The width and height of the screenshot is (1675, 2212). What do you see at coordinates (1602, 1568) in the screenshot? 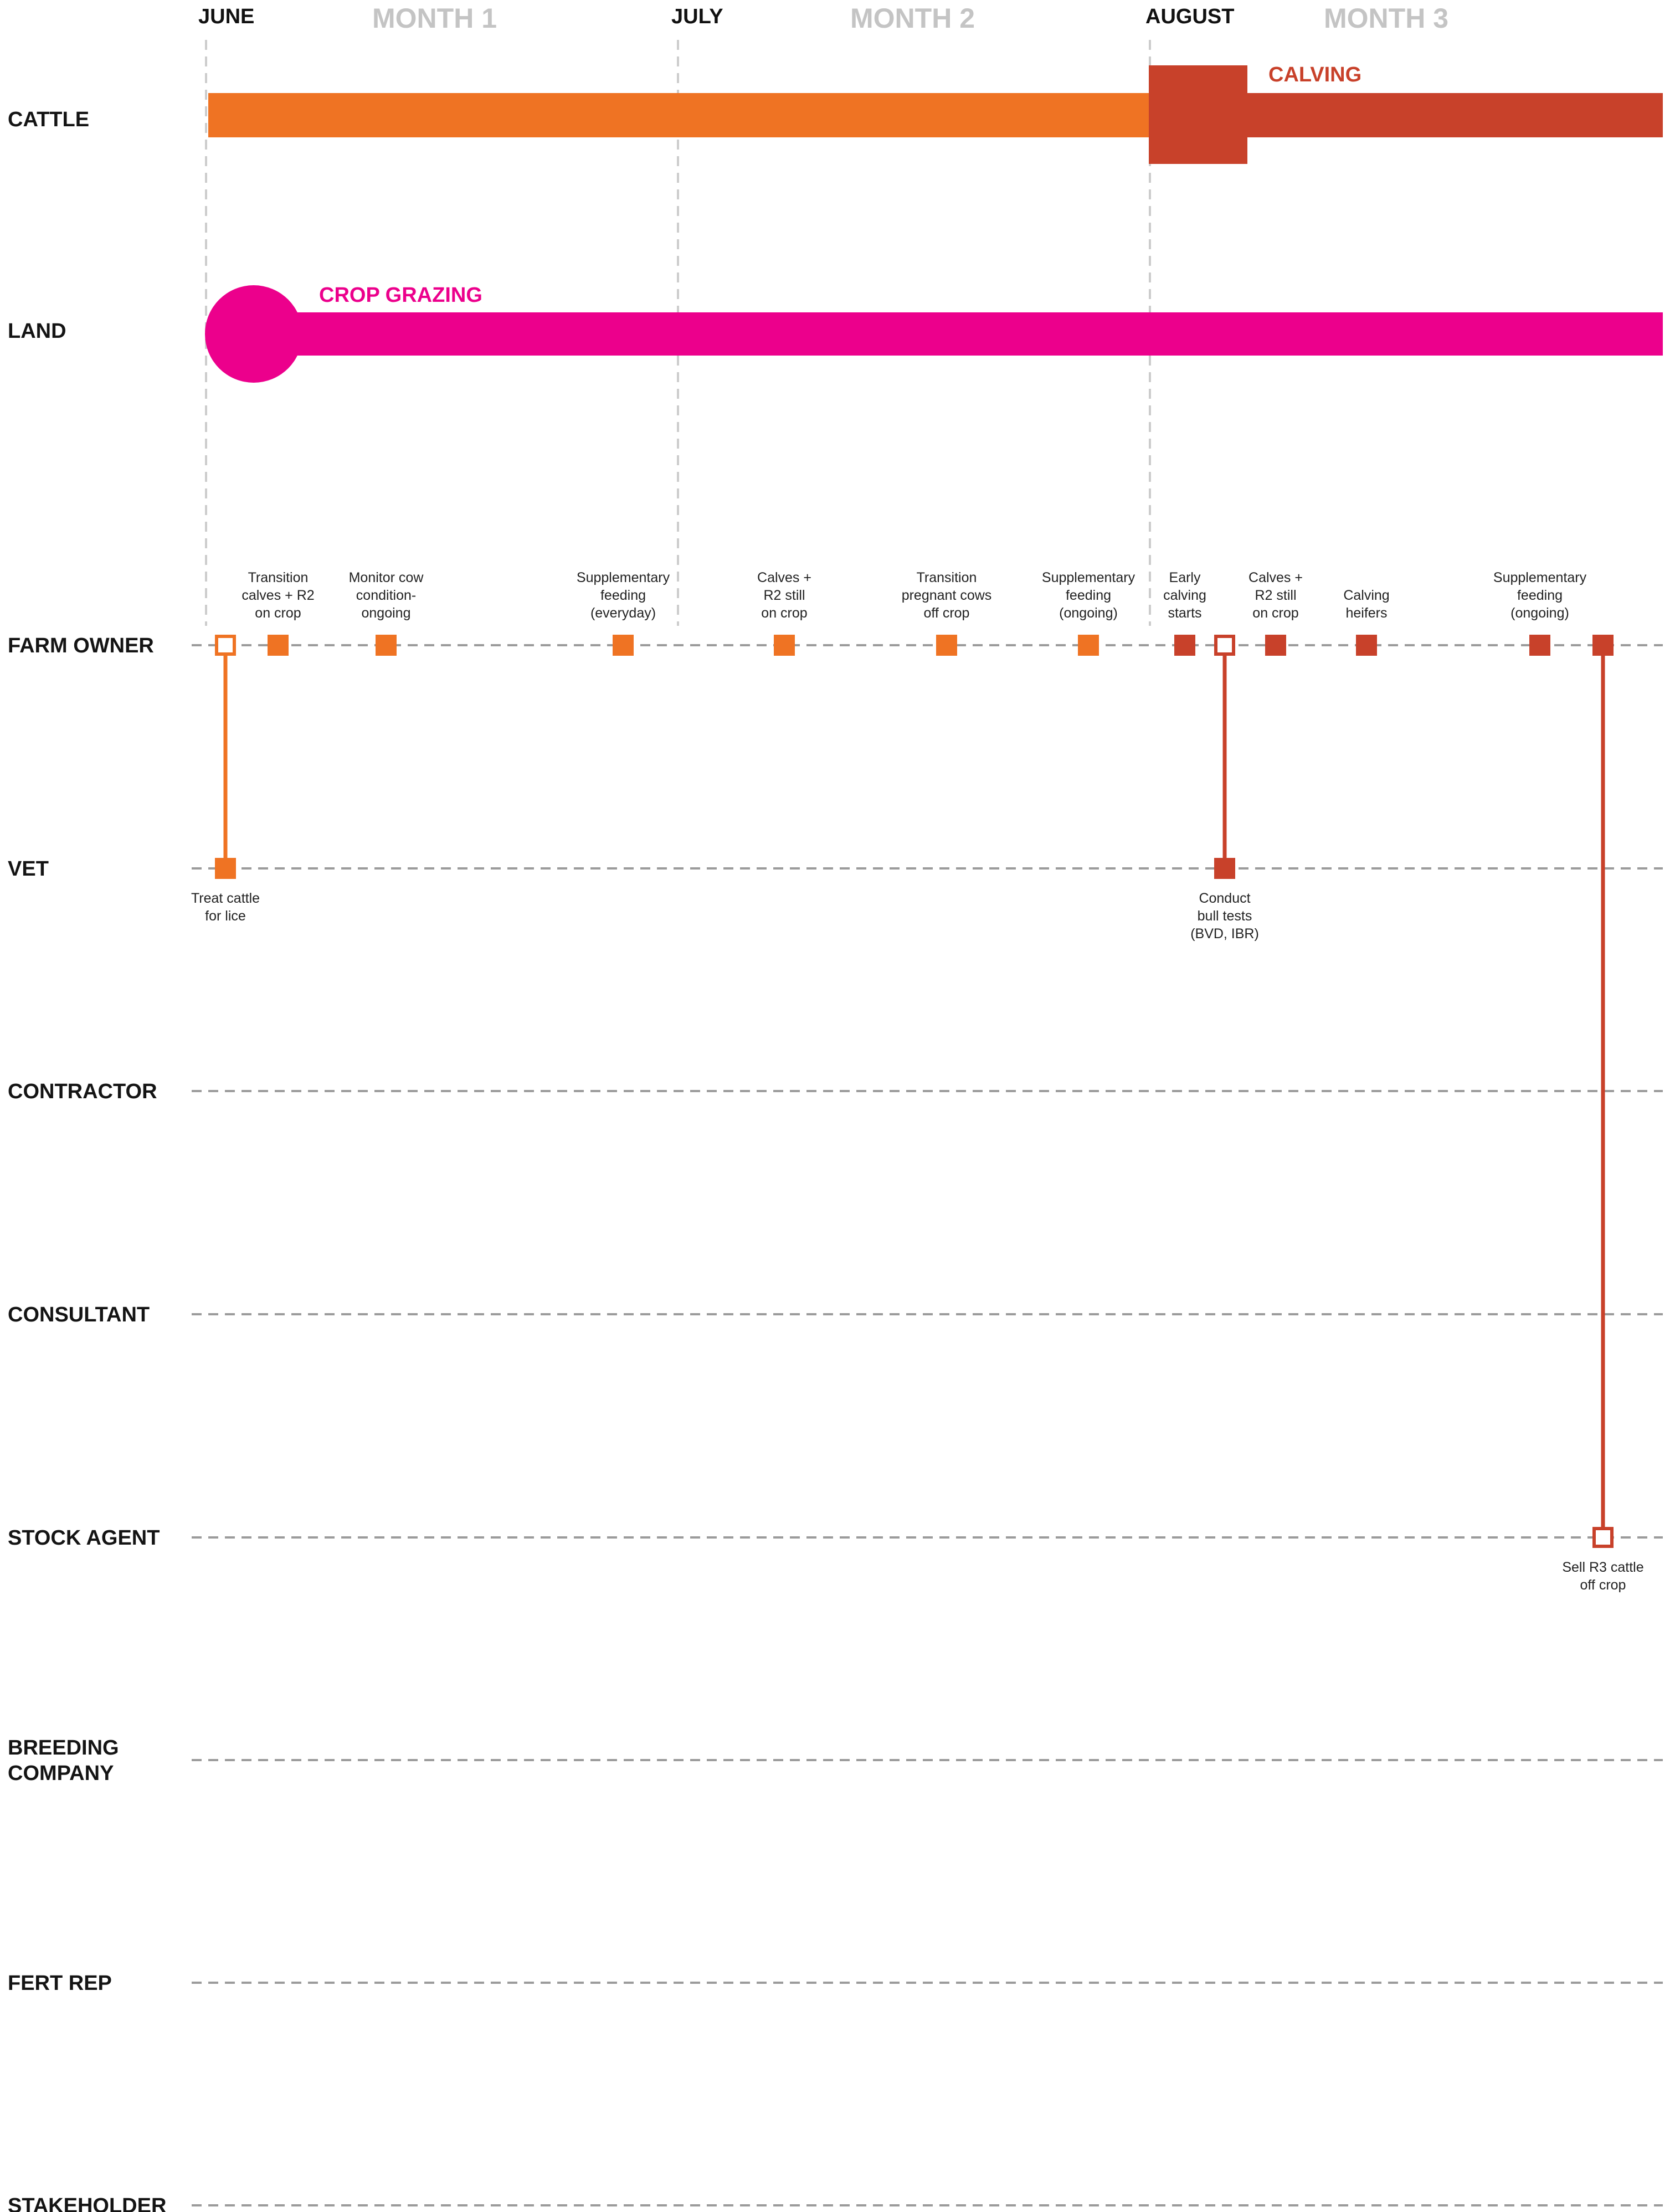
I see `event-label: Sell R3 cattle` at bounding box center [1602, 1568].